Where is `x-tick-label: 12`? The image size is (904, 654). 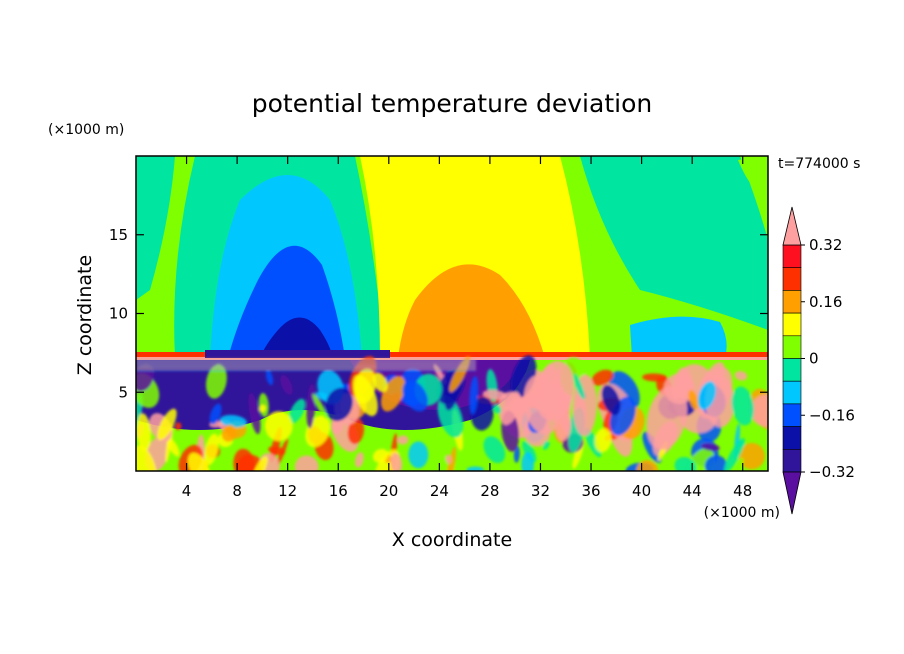
x-tick-label: 12 is located at coordinates (287, 491).